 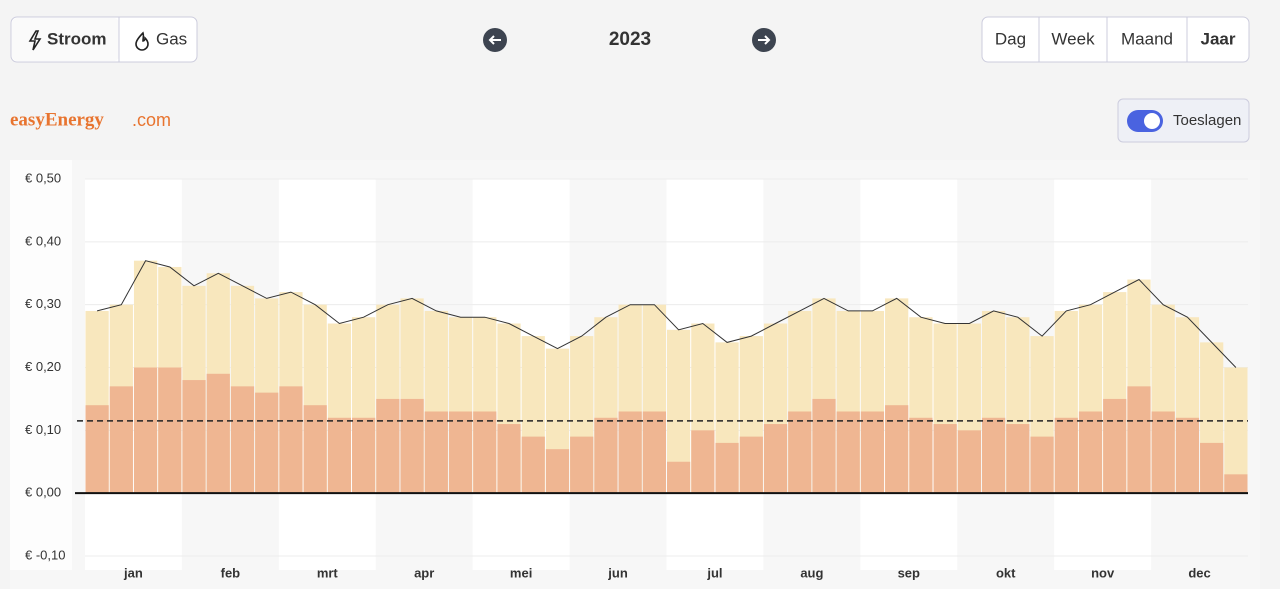 What do you see at coordinates (43, 429) in the screenshot?
I see `y-tick-label: € 0,10` at bounding box center [43, 429].